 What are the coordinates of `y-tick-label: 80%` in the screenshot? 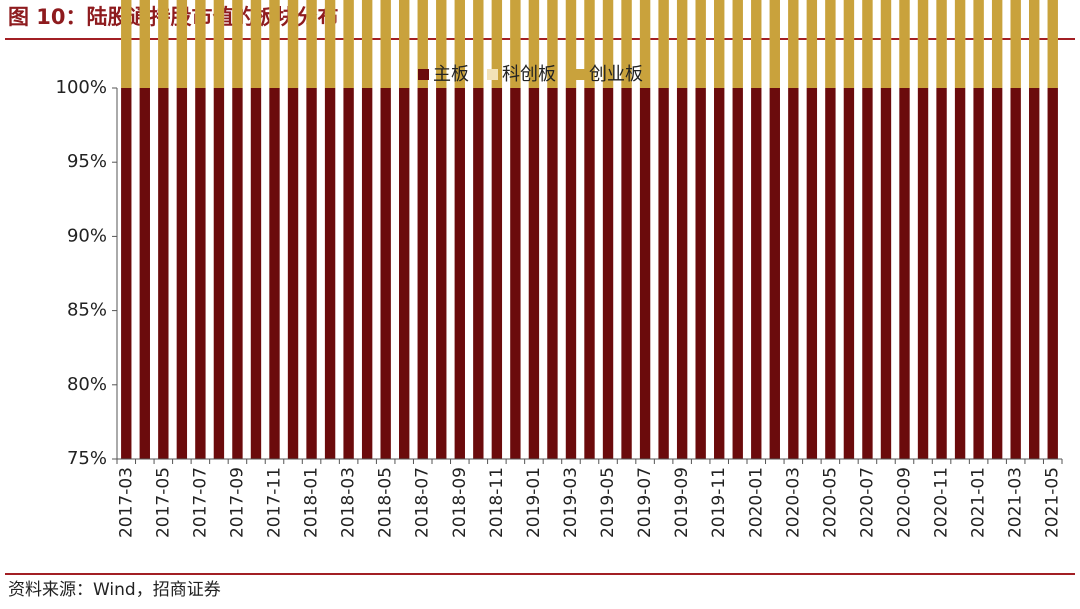 It's located at (87, 384).